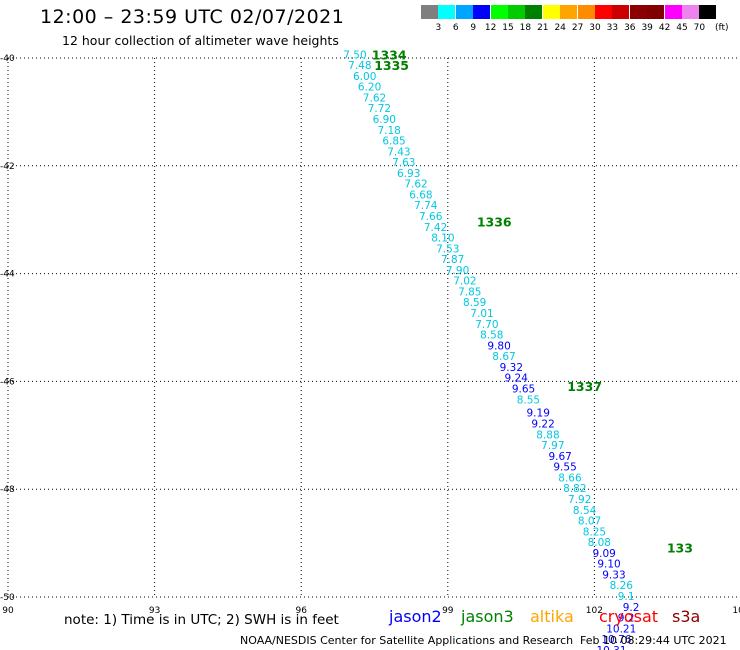 The image size is (740, 650). I want to click on pass-time-label: 1335, so click(391, 65).